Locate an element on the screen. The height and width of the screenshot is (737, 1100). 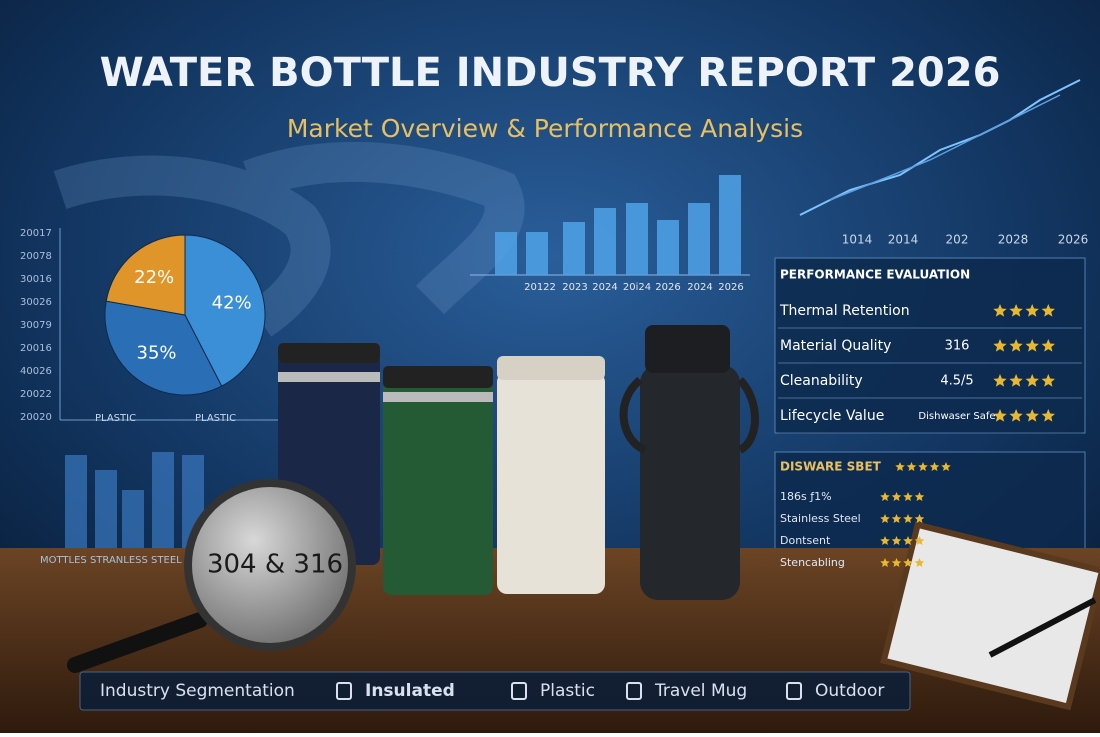
axis-label: 20020 is located at coordinates (36, 417).